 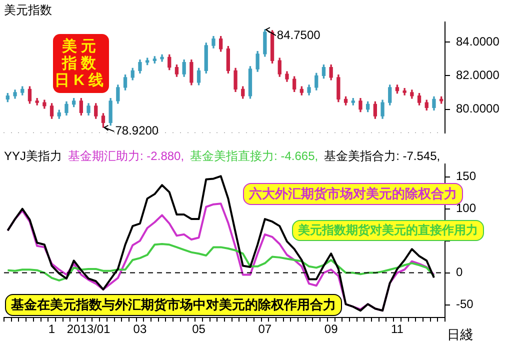 I want to click on annotation: 六大外汇期货市场对美元的除权合力, so click(x=353, y=193).